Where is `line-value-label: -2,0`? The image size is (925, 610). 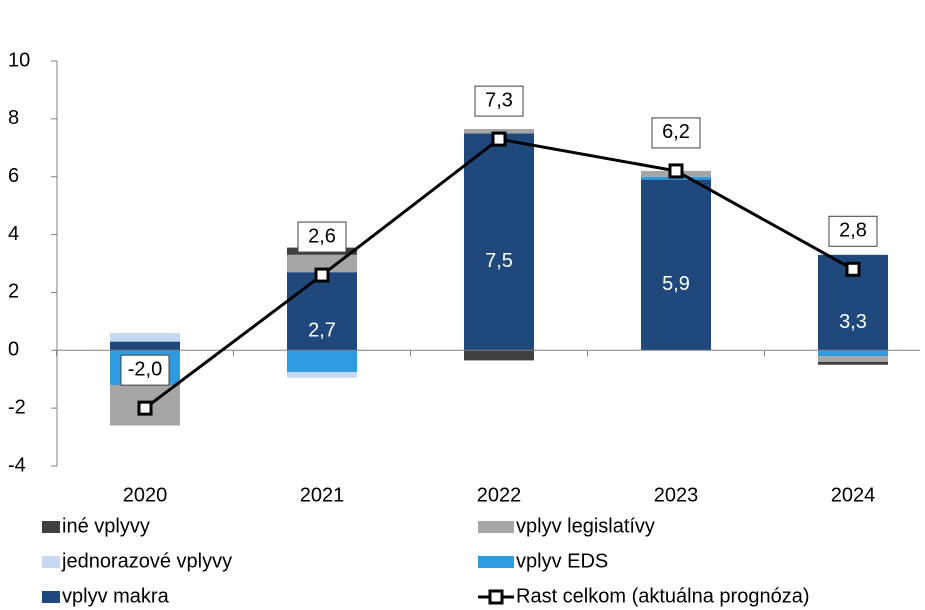 line-value-label: -2,0 is located at coordinates (145, 369).